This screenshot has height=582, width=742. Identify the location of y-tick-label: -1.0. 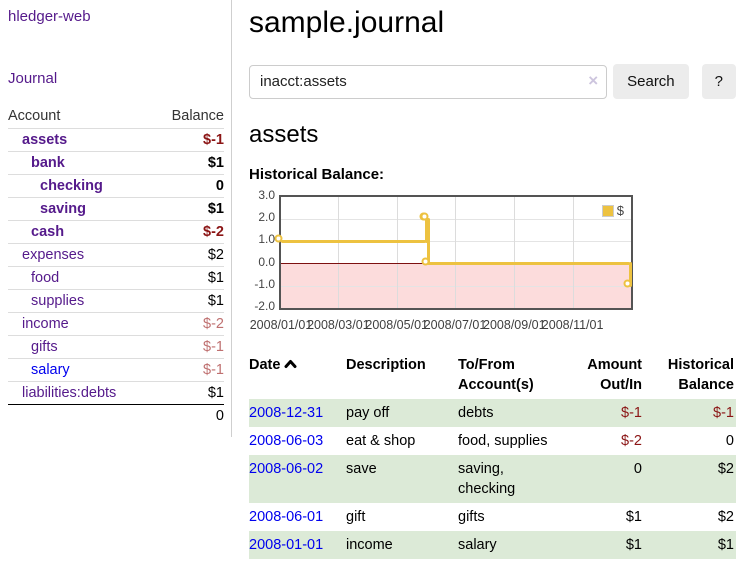
(264, 283).